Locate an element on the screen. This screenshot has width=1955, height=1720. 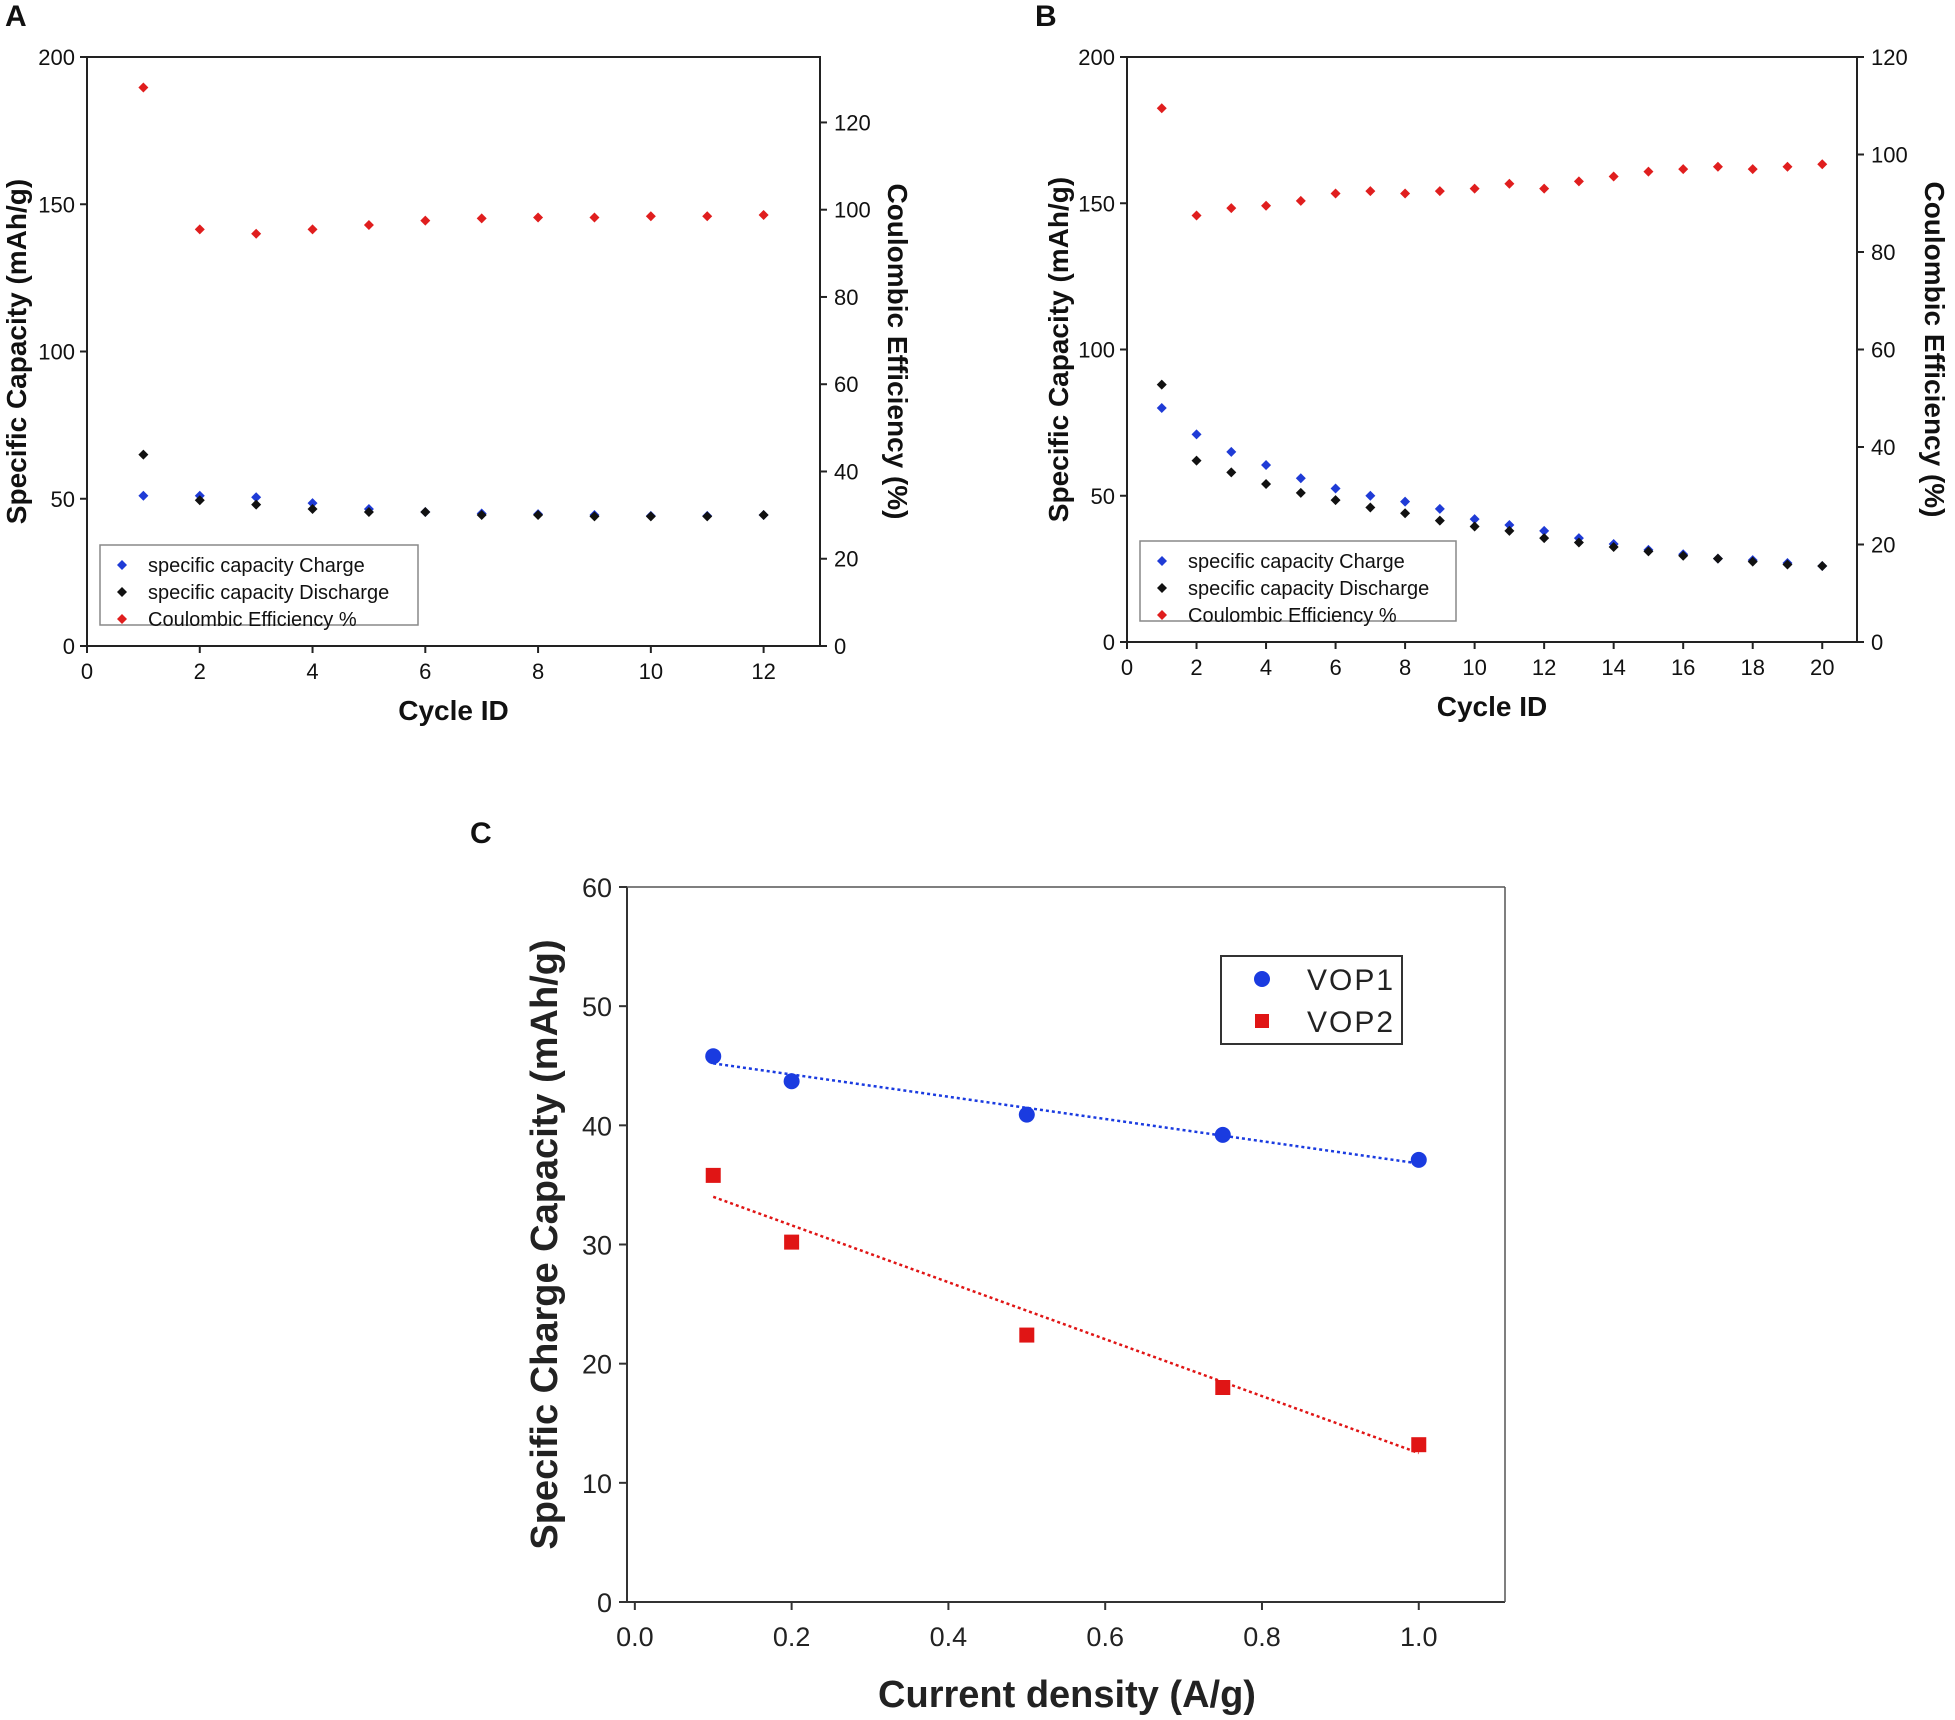
x-tick-label: 10 is located at coordinates (651, 671).